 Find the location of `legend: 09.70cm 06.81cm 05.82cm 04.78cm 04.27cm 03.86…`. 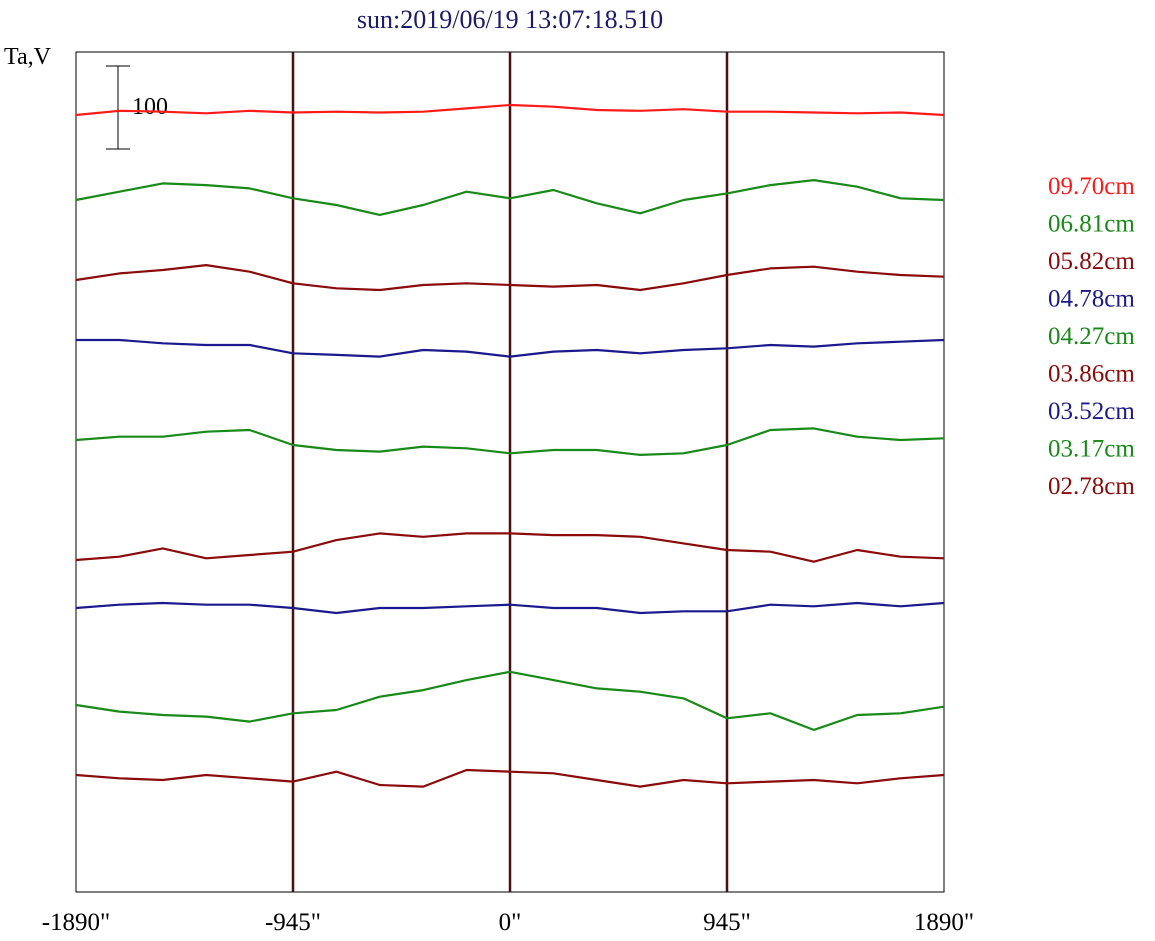

legend: 09.70cm 06.81cm 05.82cm 04.78cm 04.27cm 03.86… is located at coordinates (1091, 336).